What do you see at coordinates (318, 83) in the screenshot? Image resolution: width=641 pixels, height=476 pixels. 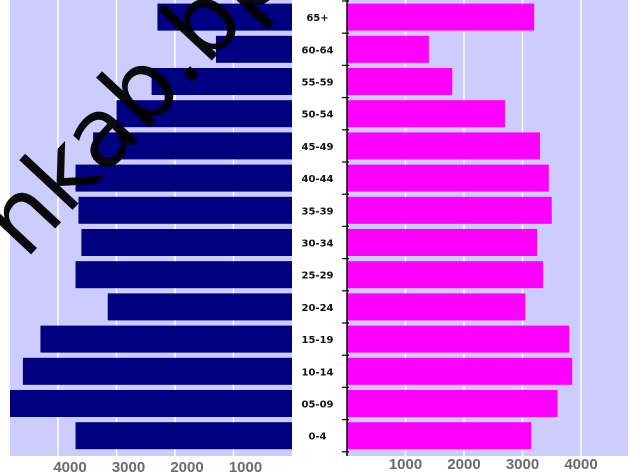 I see `age-label-55-59: 55-59` at bounding box center [318, 83].